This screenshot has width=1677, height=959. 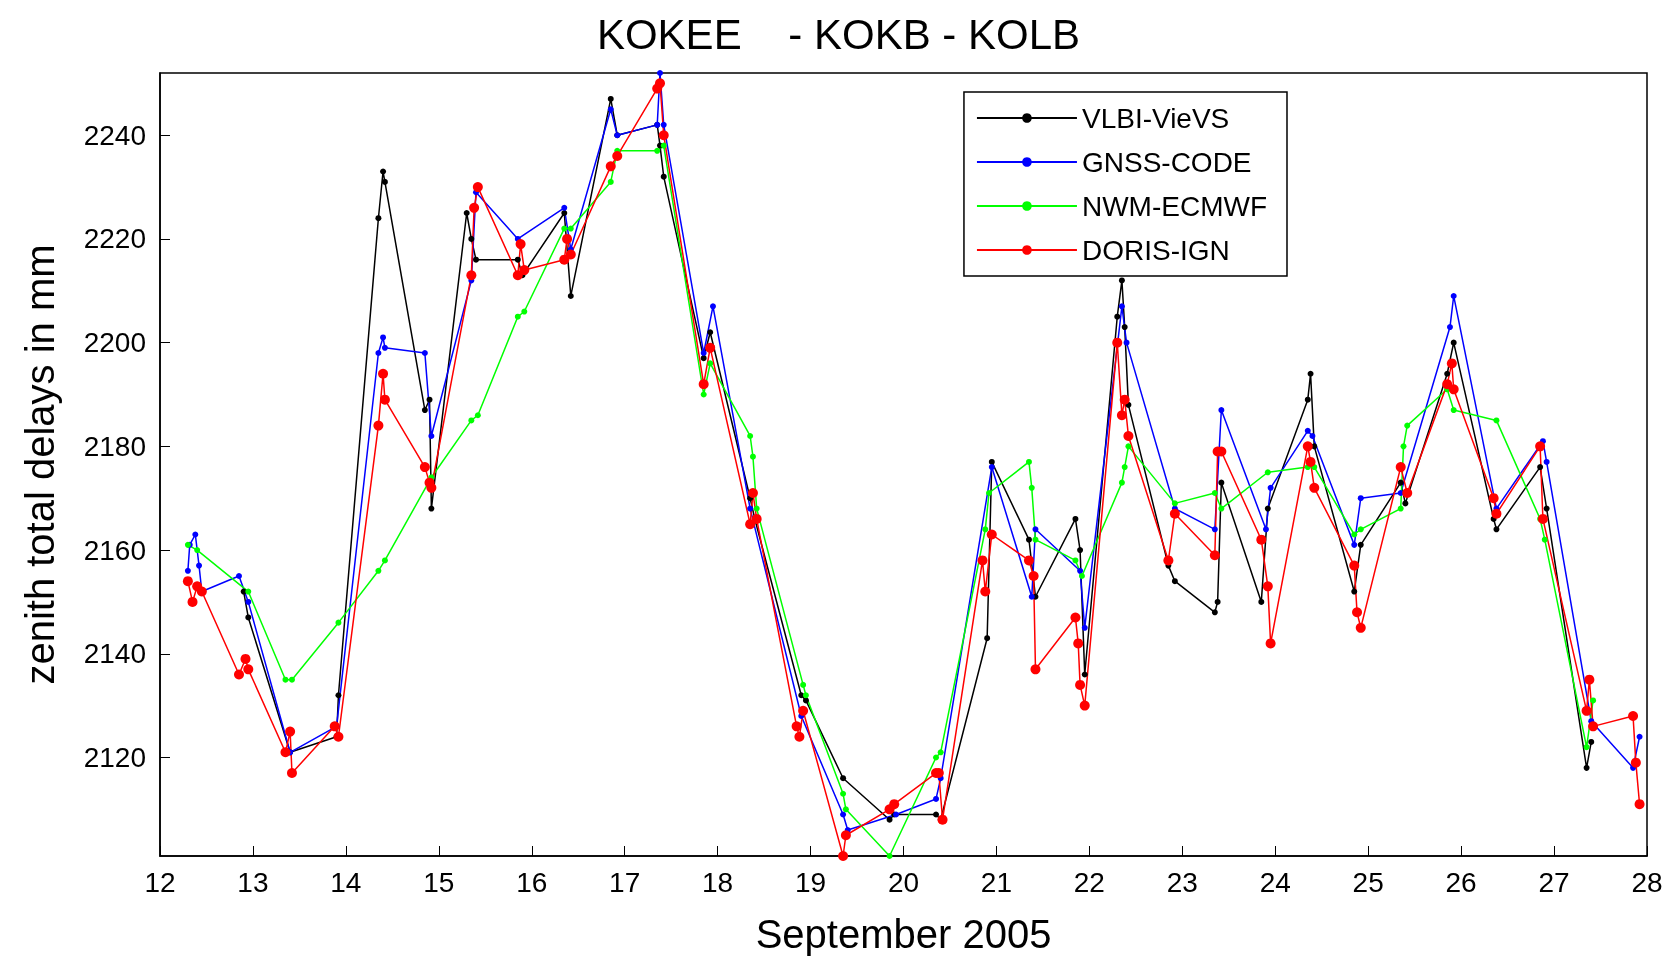 What do you see at coordinates (439, 882) in the screenshot?
I see `x-tick-label: 15` at bounding box center [439, 882].